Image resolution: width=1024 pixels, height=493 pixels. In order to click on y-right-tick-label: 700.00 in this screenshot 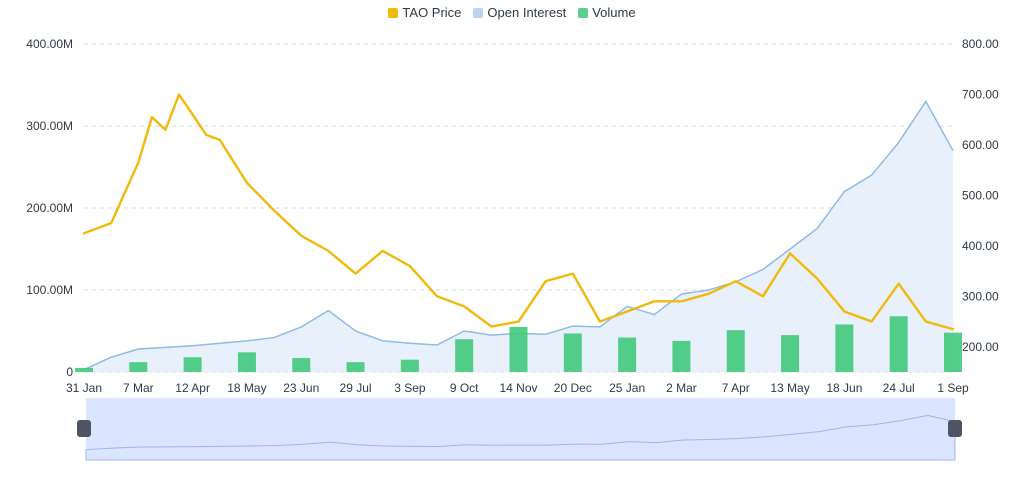, I will do `click(980, 94)`.